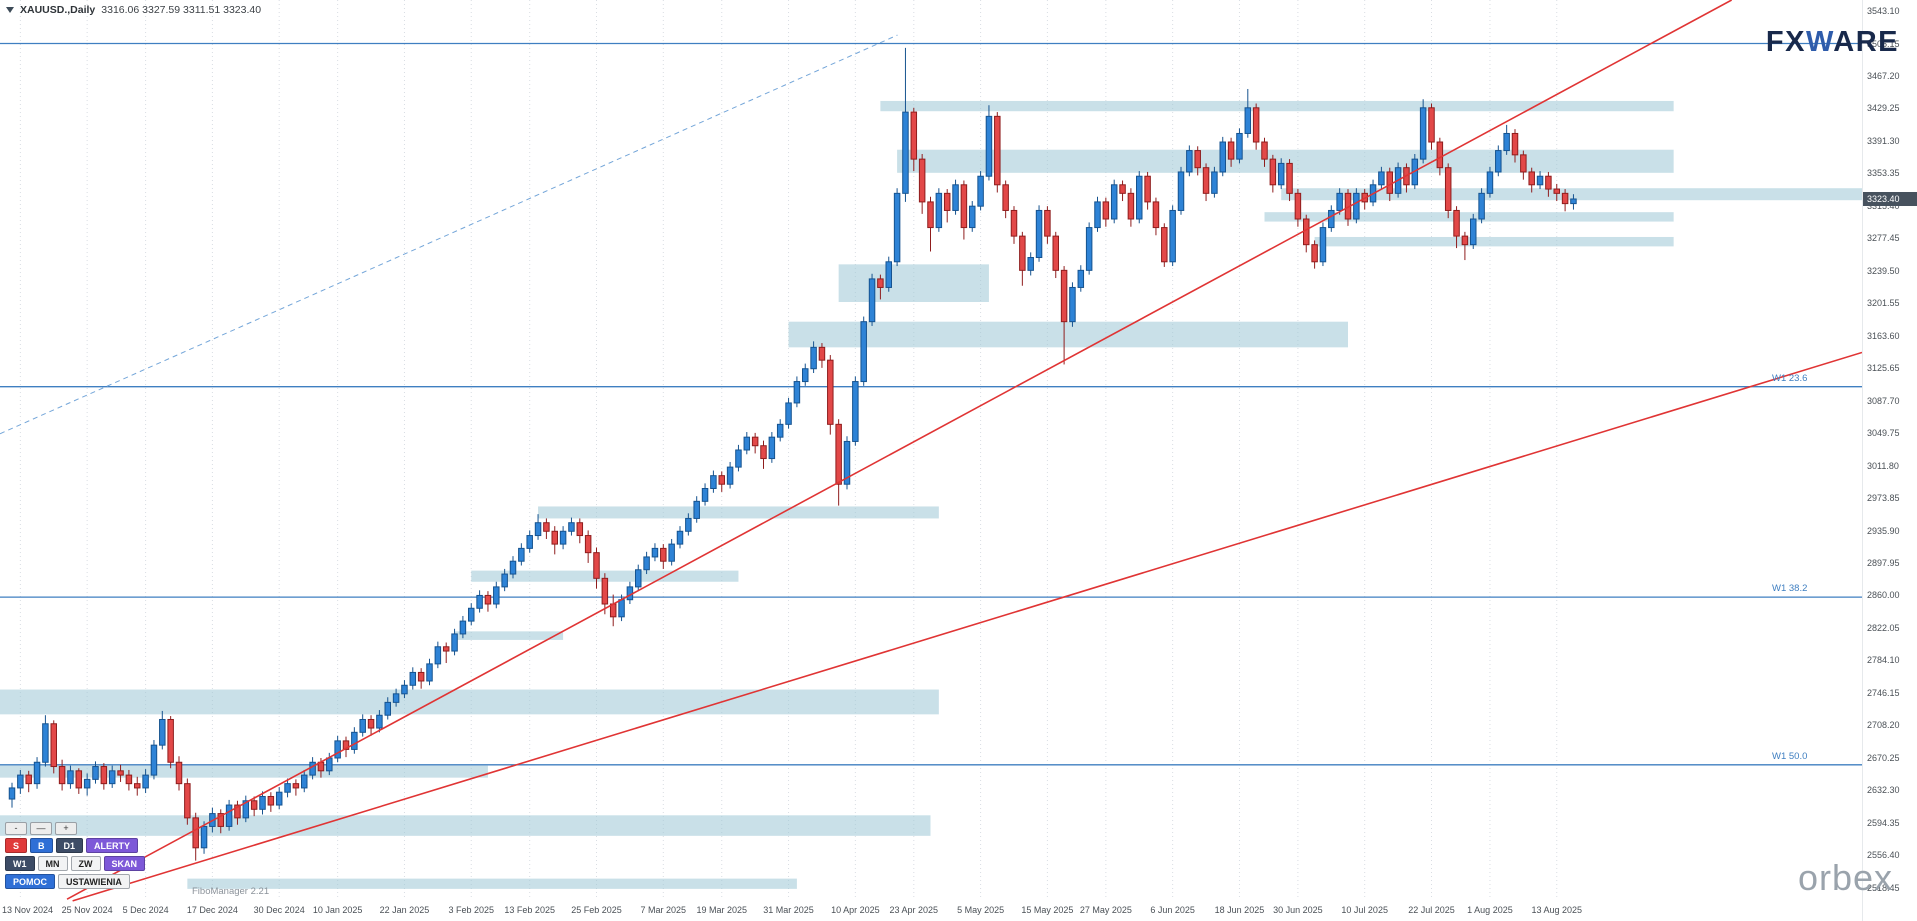 This screenshot has height=921, width=1917. I want to click on button-mn: MN, so click(52, 863).